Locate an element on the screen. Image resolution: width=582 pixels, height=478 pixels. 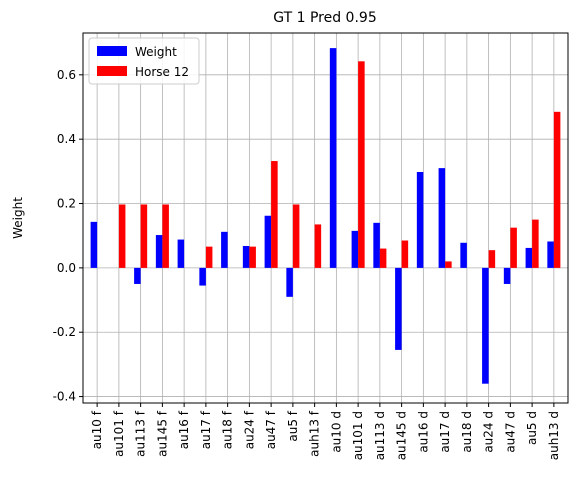
x-tick-label: au101 f is located at coordinates (119, 433).